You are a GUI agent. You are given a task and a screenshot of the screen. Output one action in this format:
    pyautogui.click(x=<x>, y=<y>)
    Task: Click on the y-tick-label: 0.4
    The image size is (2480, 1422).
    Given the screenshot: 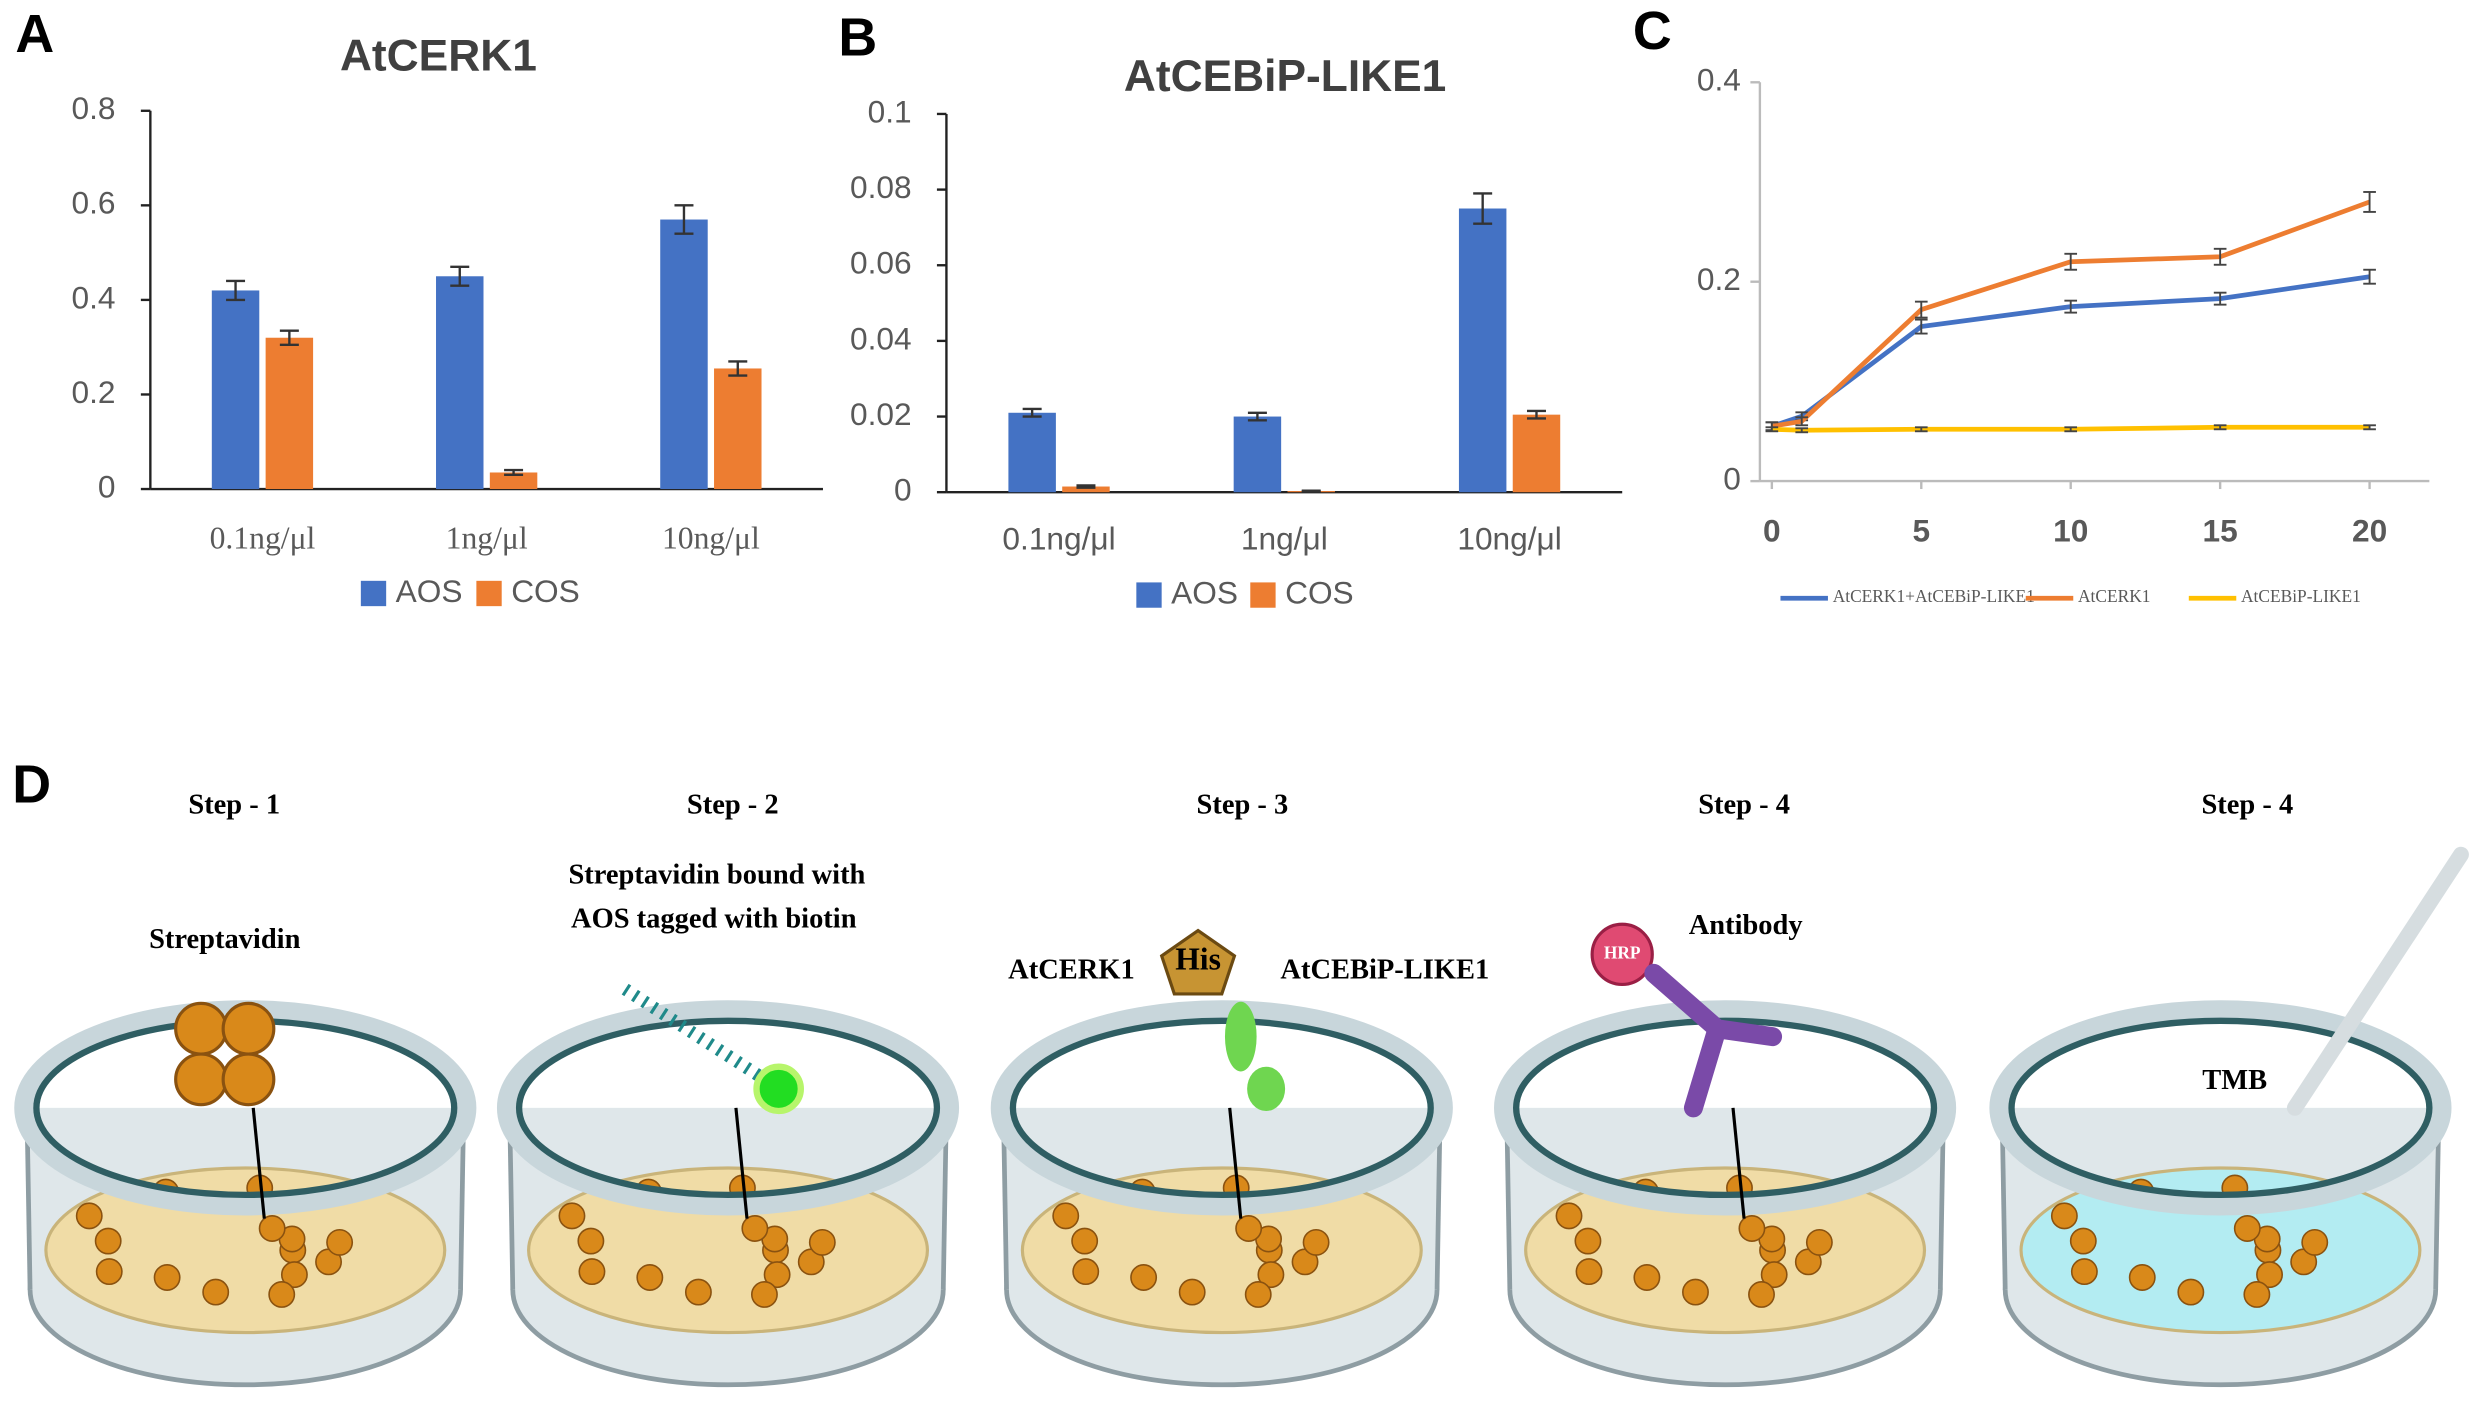 What is the action you would take?
    pyautogui.click(x=1719, y=80)
    